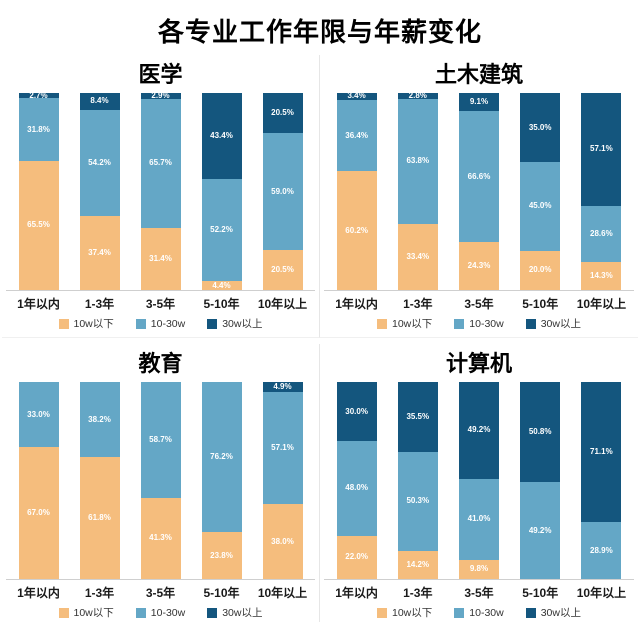 The height and width of the screenshot is (622, 640). I want to click on segment-value-label: 2.8%, so click(417, 95).